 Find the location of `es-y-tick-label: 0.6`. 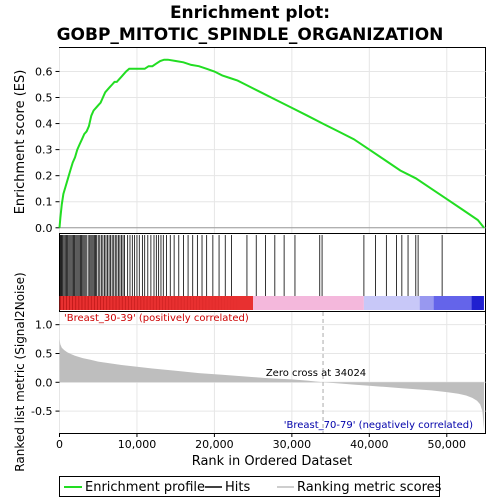

es-y-tick-label: 0.6 is located at coordinates (44, 71).